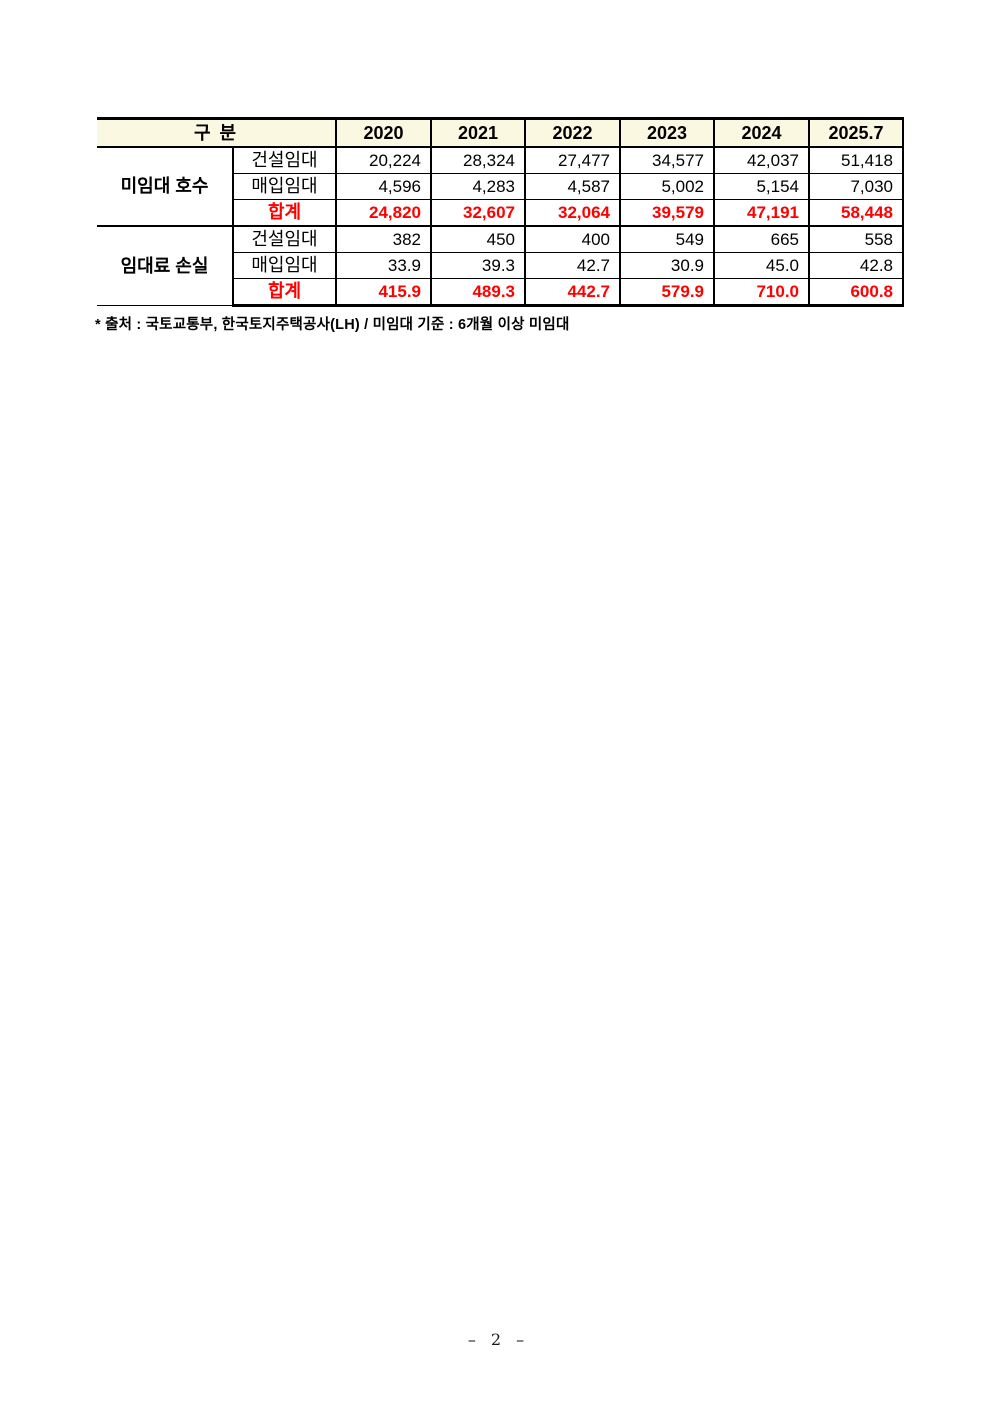  What do you see at coordinates (856, 213) in the screenshot?
I see `table-cell: 58,448` at bounding box center [856, 213].